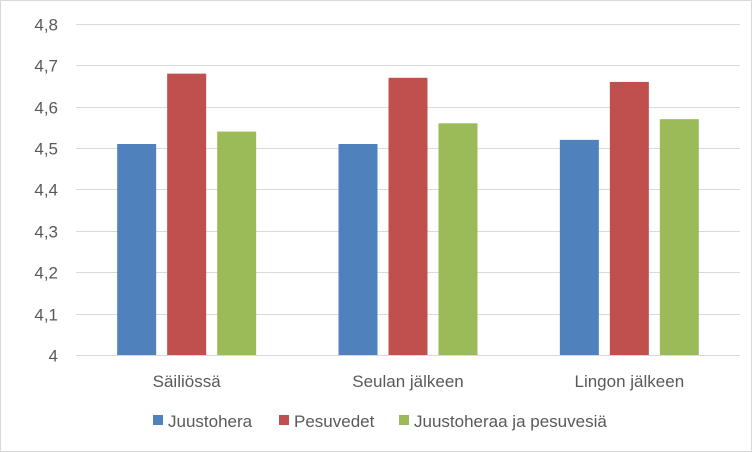 This screenshot has height=452, width=752. What do you see at coordinates (334, 421) in the screenshot?
I see `legend-label: Pesuvedet` at bounding box center [334, 421].